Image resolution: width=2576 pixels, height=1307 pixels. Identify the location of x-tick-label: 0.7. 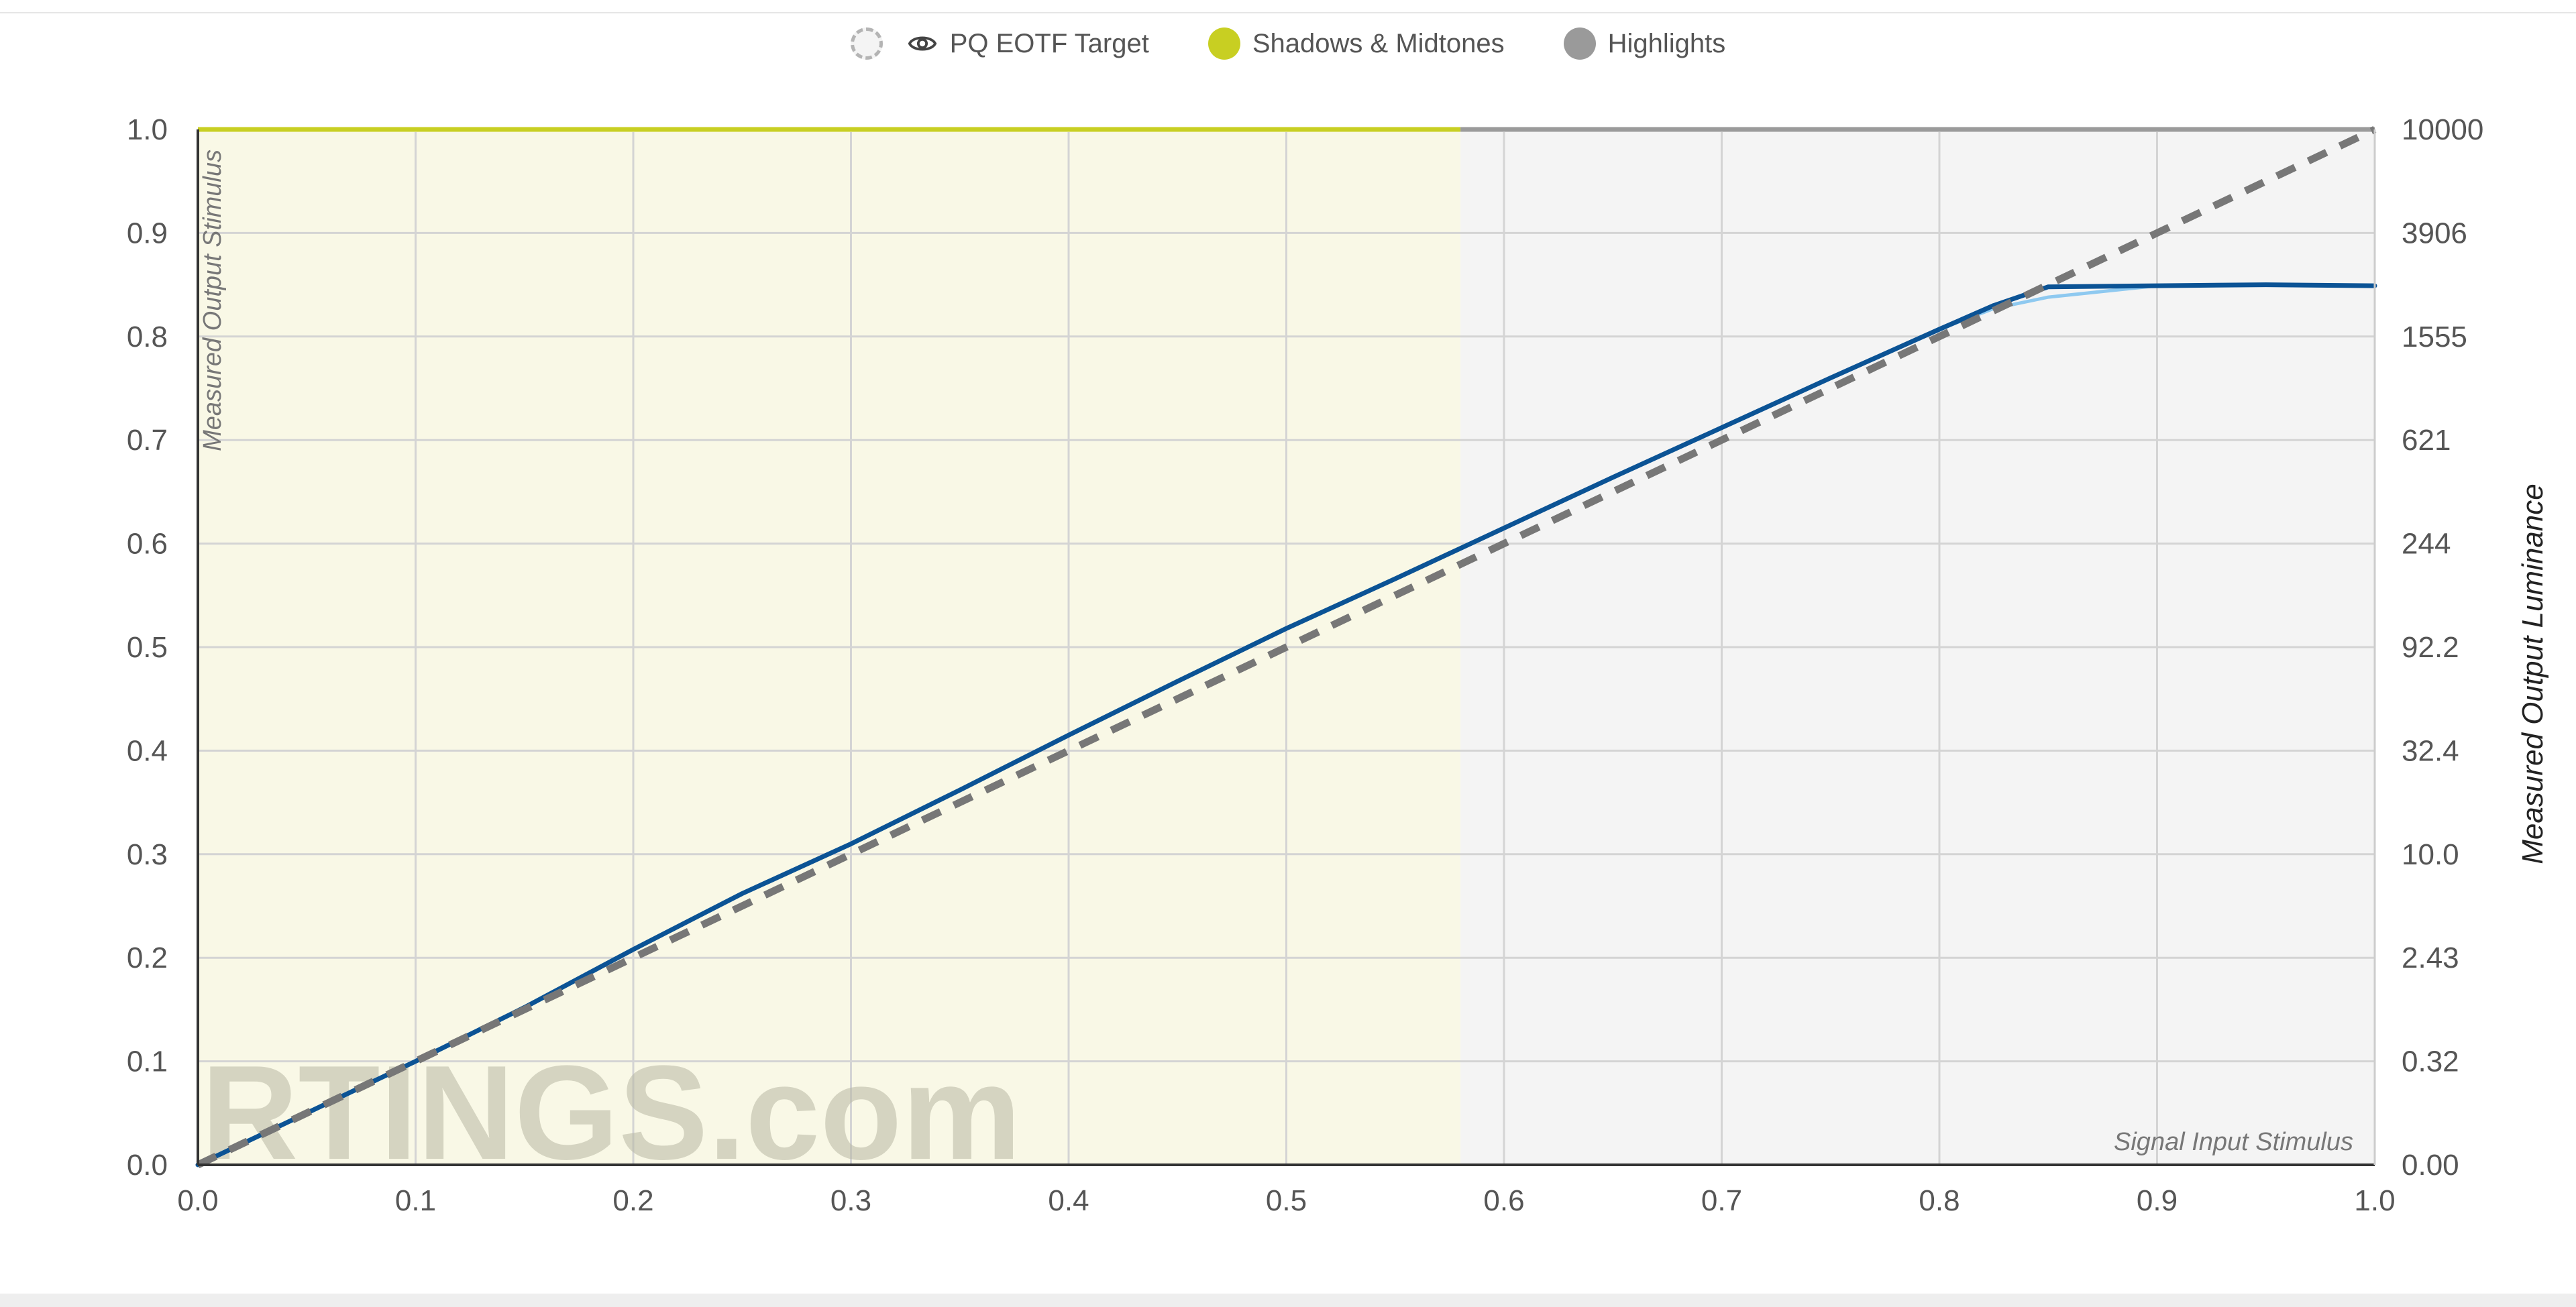
(1721, 1200).